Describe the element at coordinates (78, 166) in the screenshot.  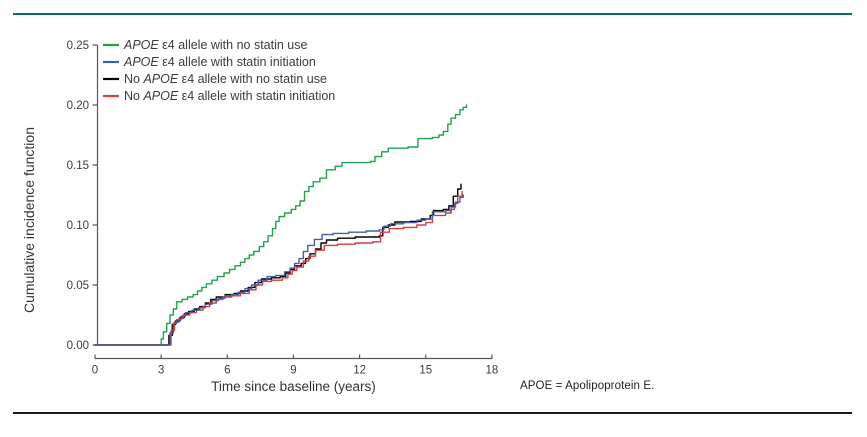
I see `y-tick-label: 0.15` at that location.